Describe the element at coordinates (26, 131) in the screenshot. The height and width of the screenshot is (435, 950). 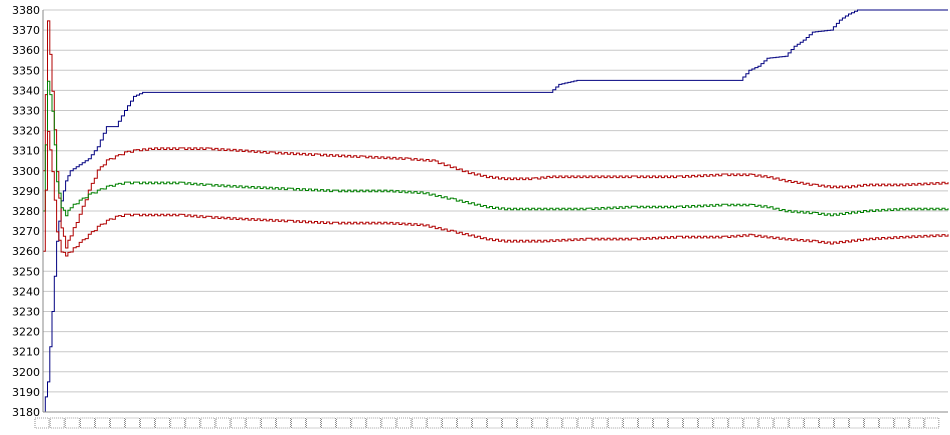
I see `y-tick-label: 3320` at that location.